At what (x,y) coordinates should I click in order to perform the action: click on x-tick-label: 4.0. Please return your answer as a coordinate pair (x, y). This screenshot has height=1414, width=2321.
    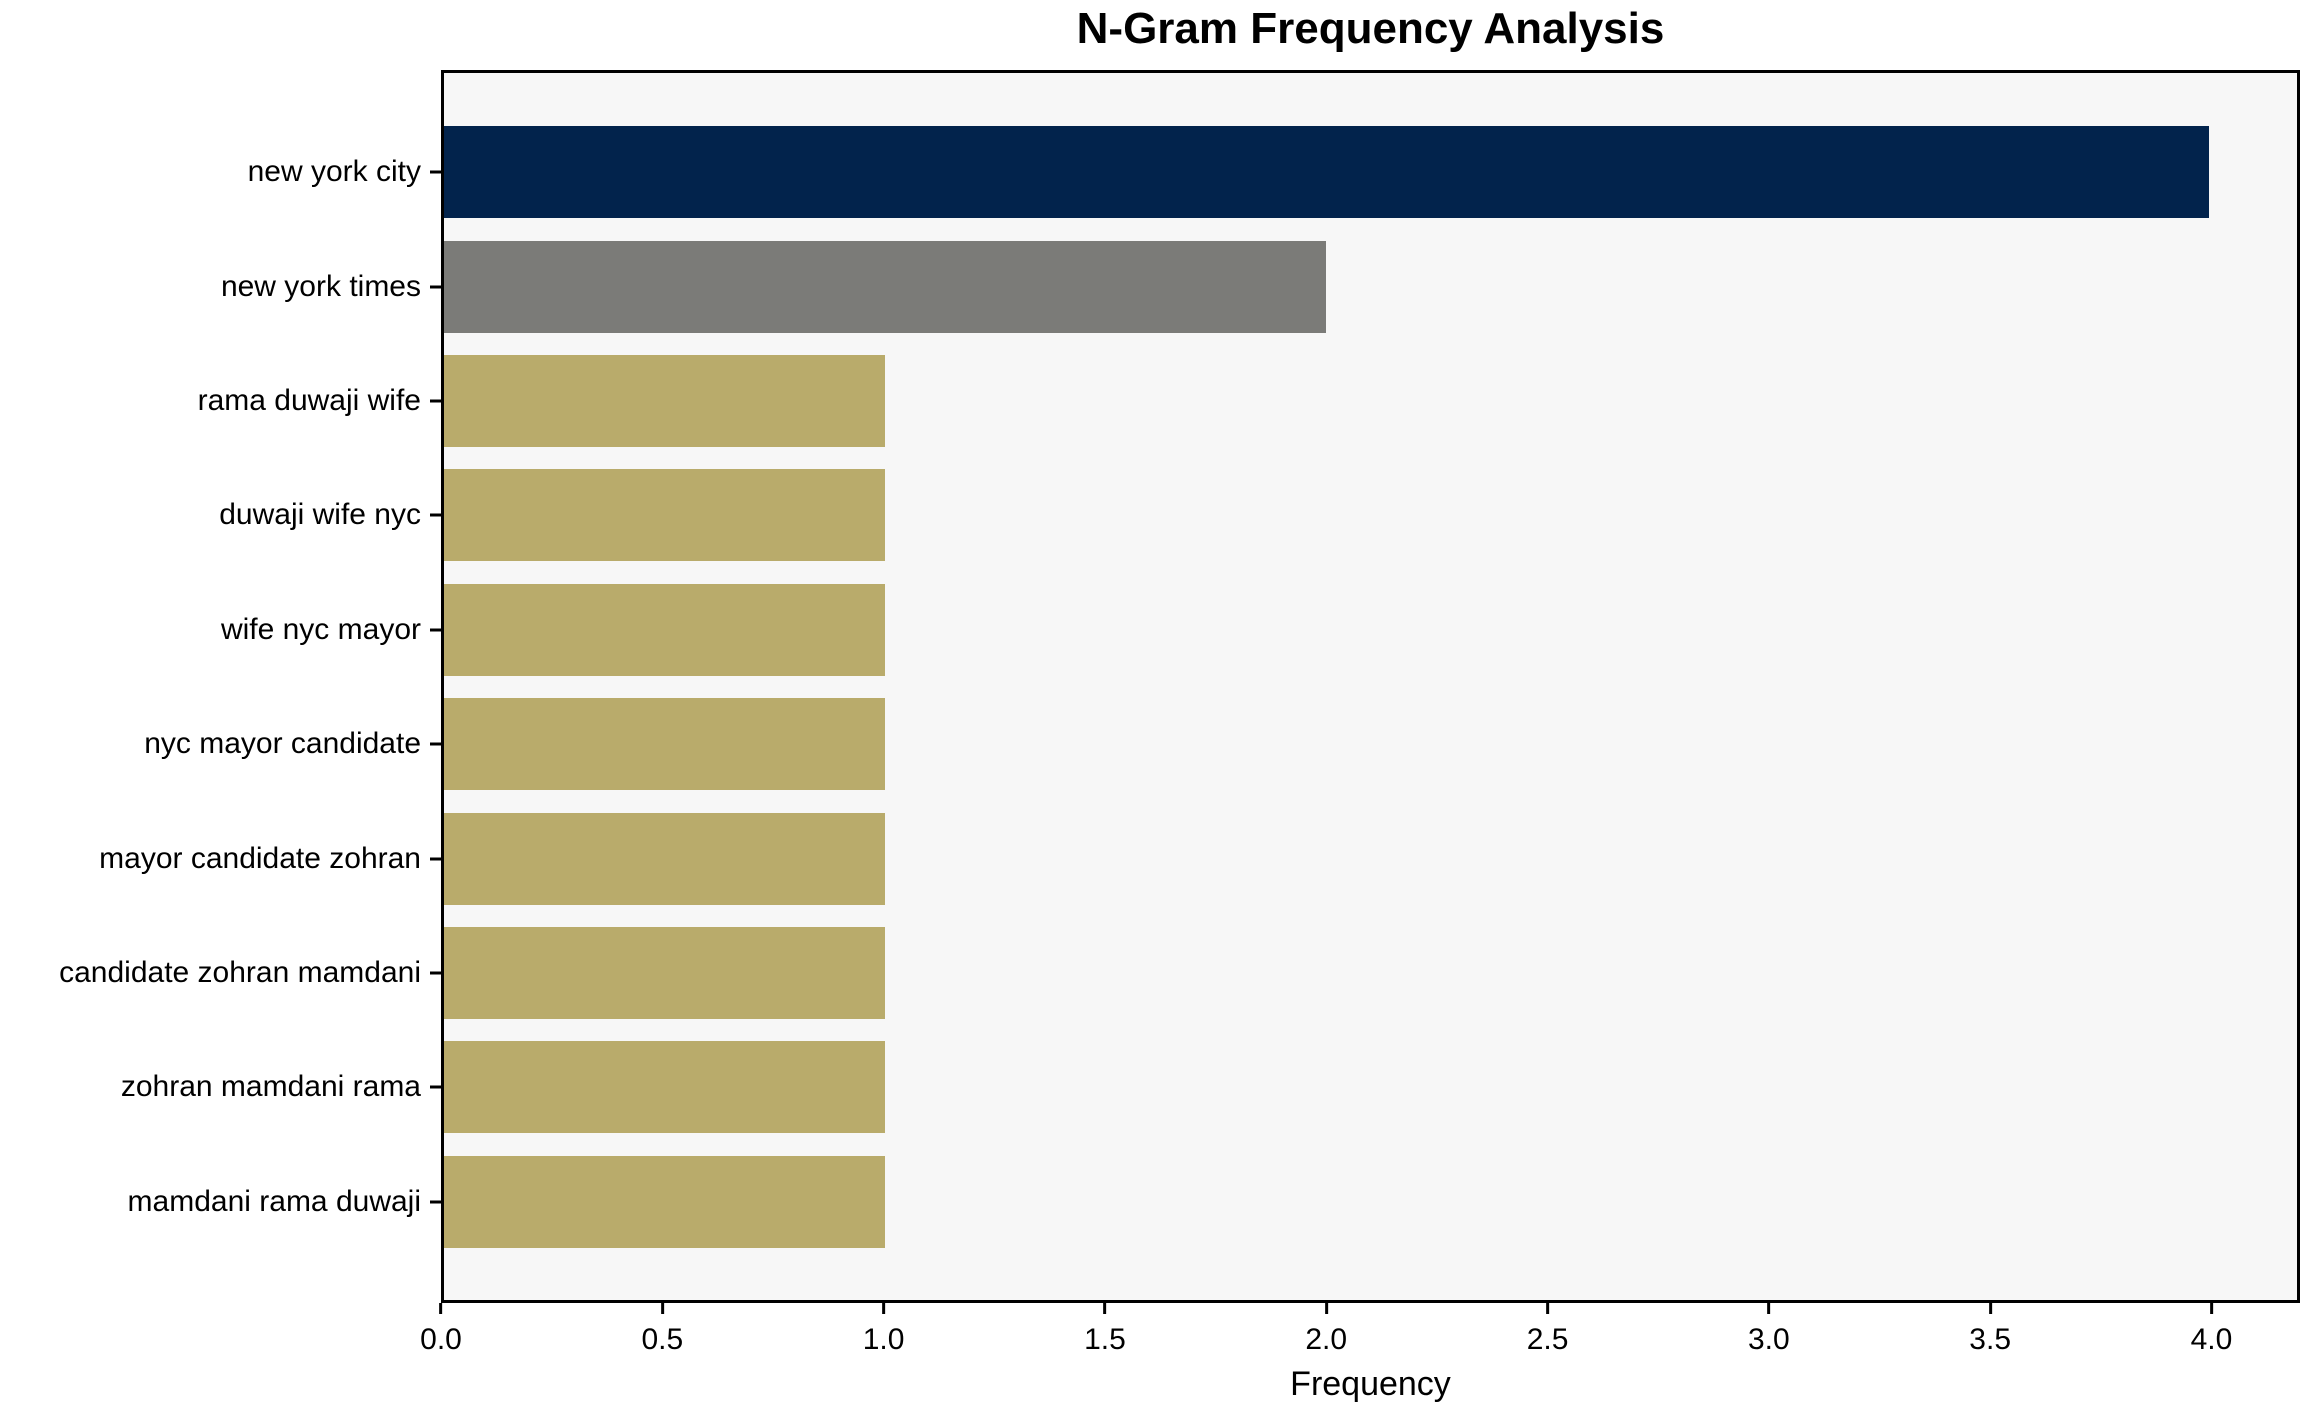
    Looking at the image, I should click on (2211, 1339).